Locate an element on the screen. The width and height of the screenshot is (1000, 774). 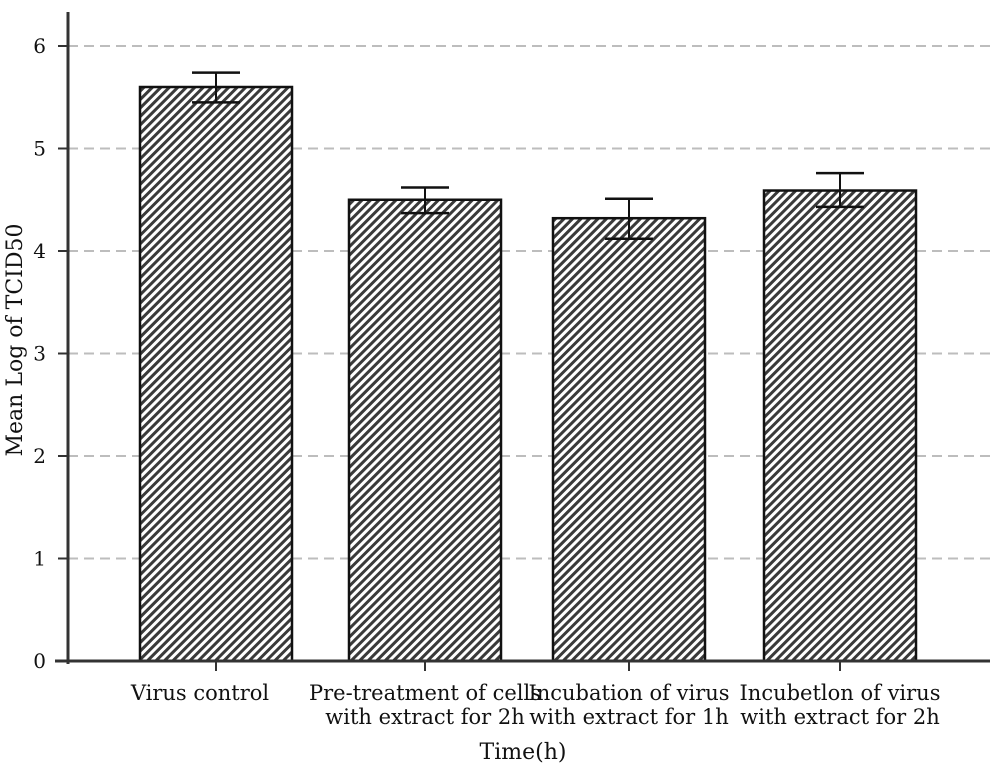
x-category-label: Pre-treatment of cells is located at coordinates (425, 693).